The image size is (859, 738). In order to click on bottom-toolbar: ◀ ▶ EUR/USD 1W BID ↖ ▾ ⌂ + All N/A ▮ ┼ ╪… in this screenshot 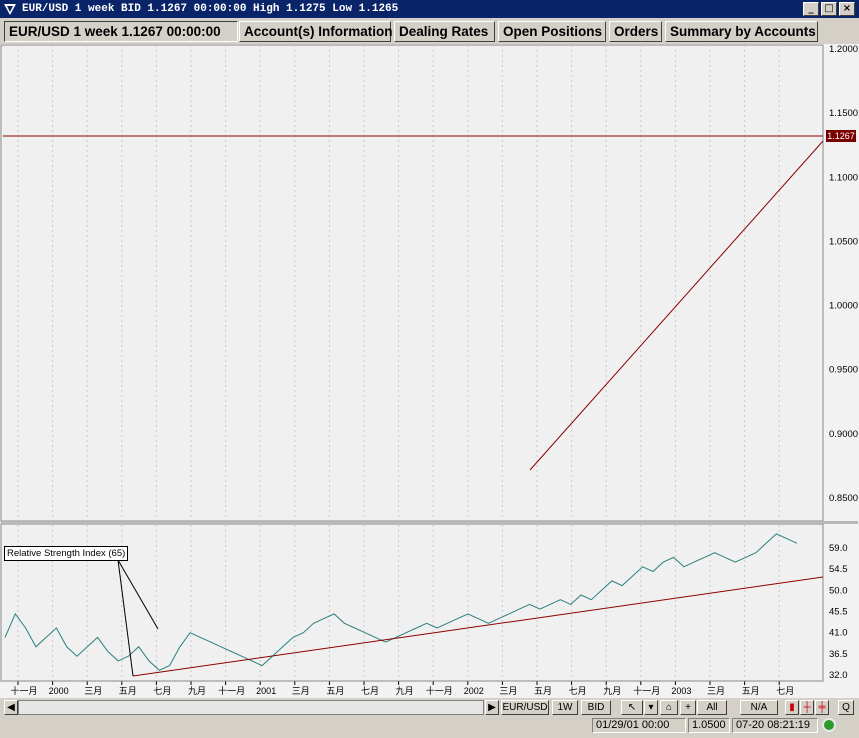, I will do `click(429, 718)`.